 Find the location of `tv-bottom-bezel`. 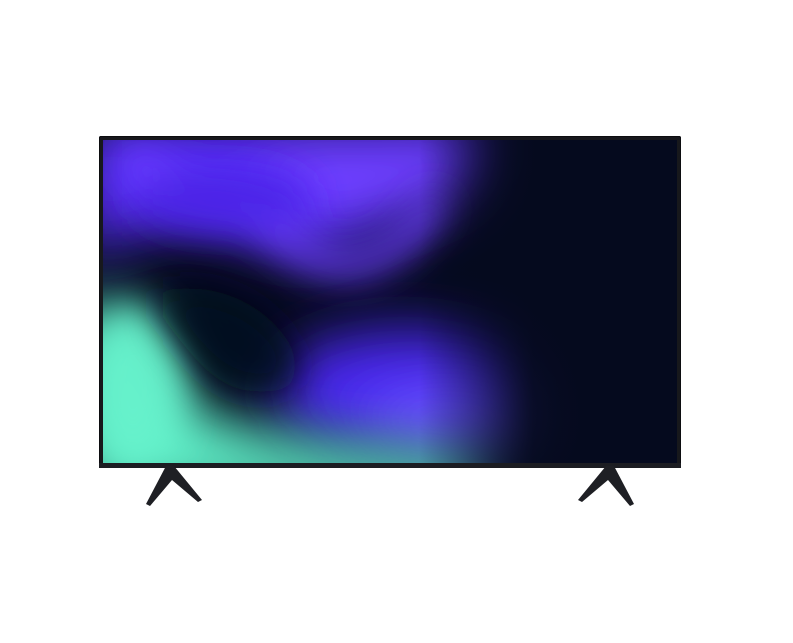

tv-bottom-bezel is located at coordinates (390, 465).